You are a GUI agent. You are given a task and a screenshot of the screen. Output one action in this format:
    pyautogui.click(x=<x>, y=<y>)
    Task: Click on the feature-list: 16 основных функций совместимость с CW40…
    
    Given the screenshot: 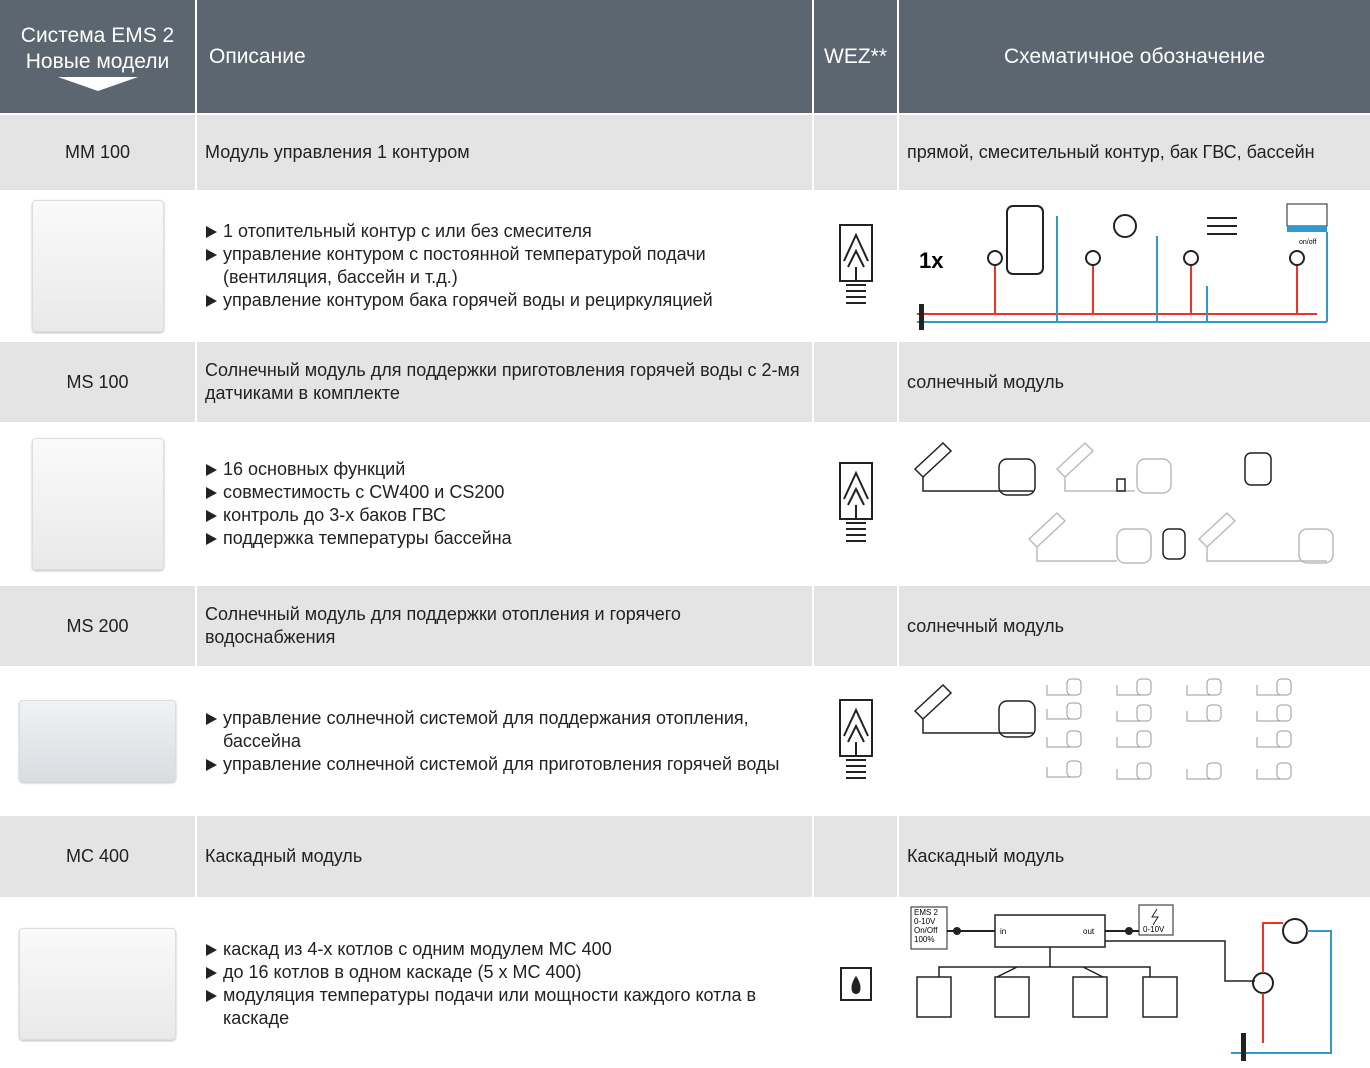 What is the action you would take?
    pyautogui.click(x=358, y=504)
    